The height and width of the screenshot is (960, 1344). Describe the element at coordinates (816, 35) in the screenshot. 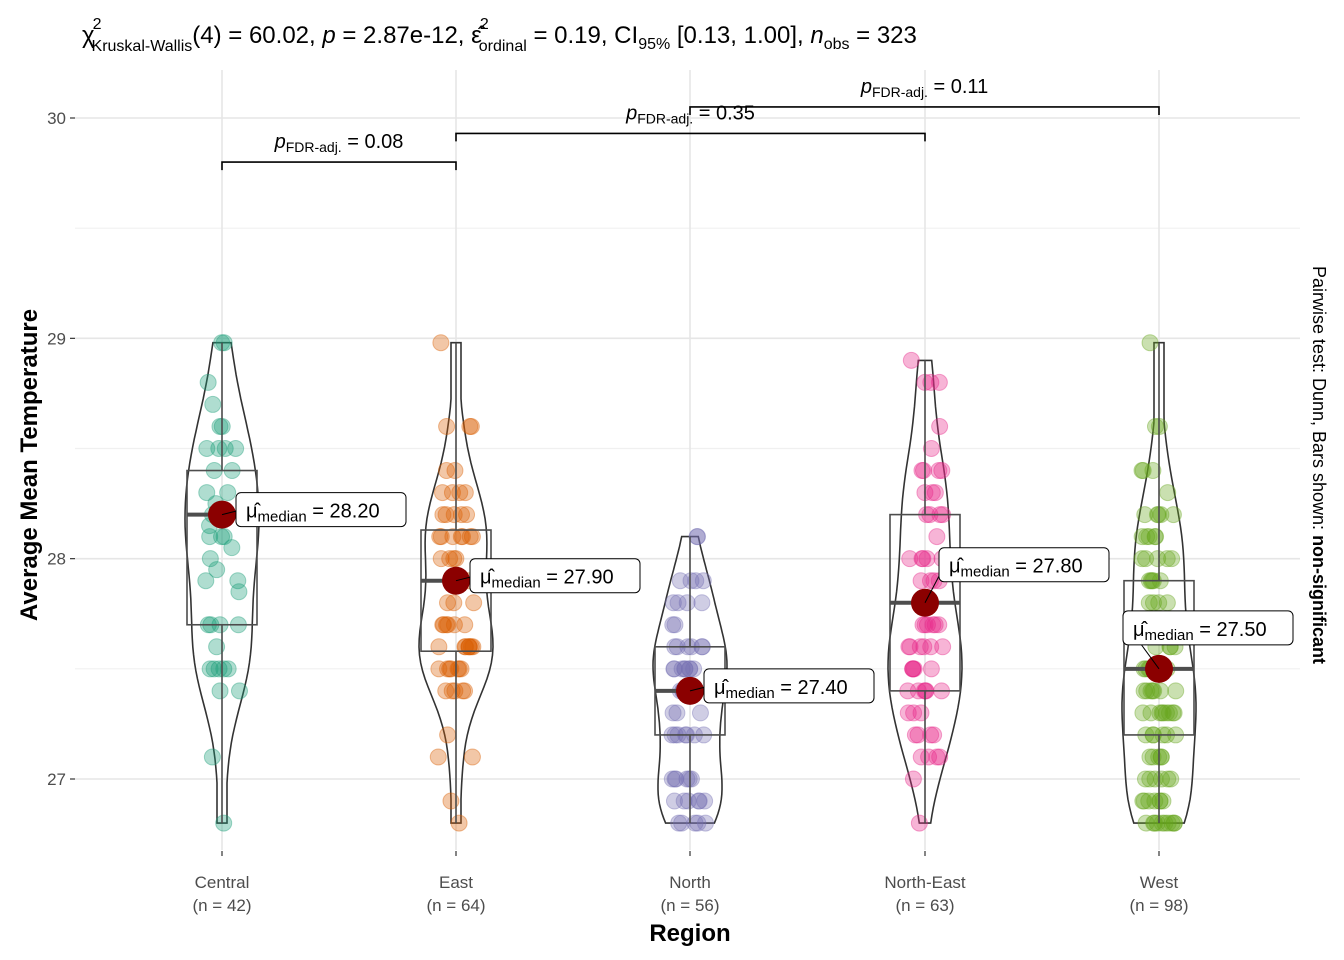

I see `title-part: n` at that location.